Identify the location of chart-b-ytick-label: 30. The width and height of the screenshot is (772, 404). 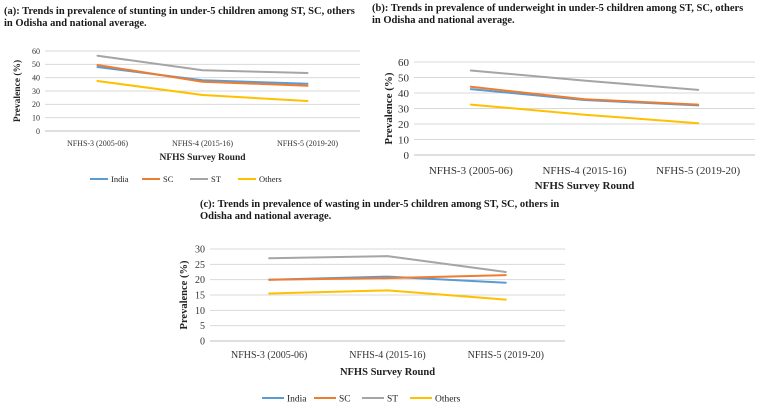
(404, 109).